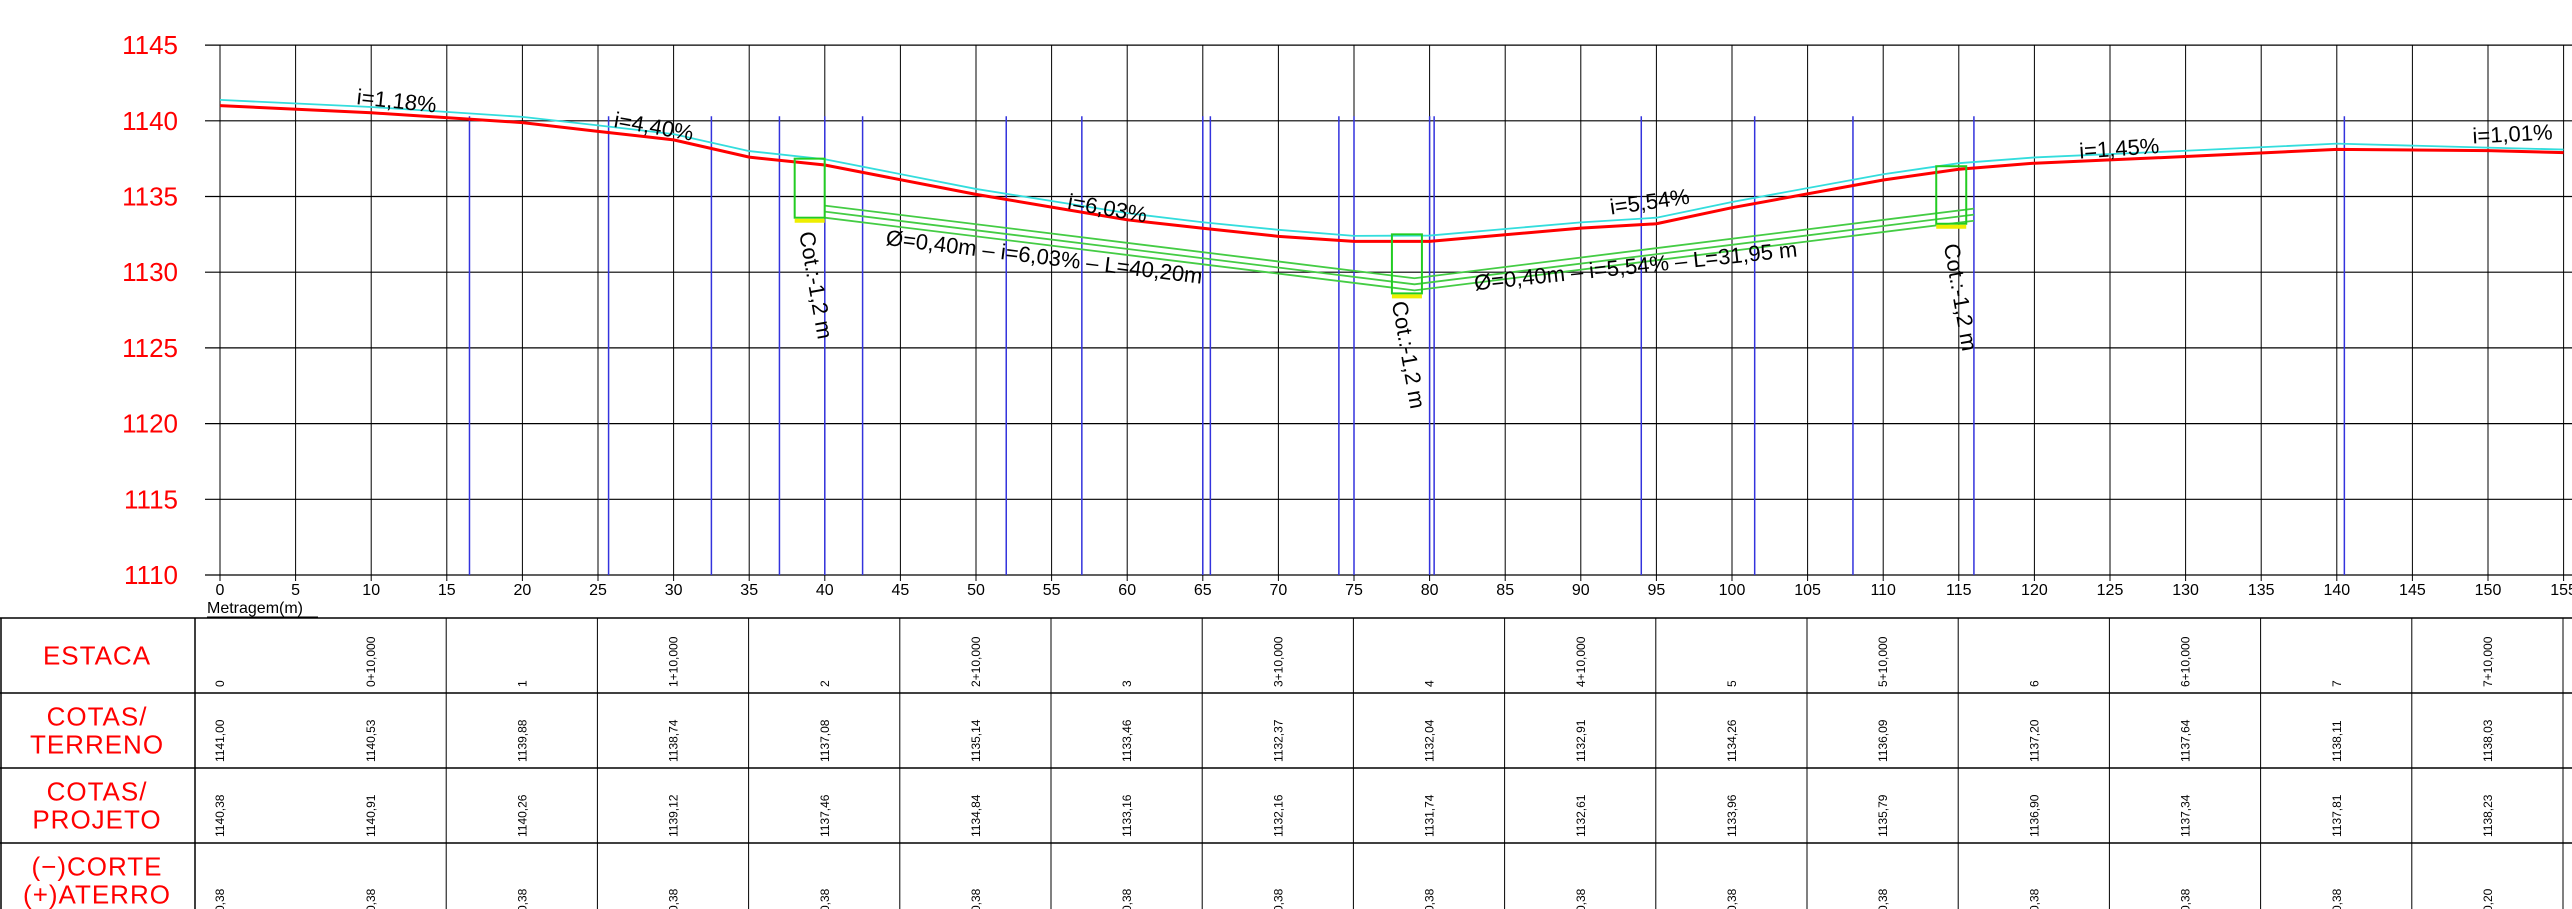 The image size is (2572, 909). What do you see at coordinates (2186, 661) in the screenshot?
I see `table-cell-estaca: 6+10,000` at bounding box center [2186, 661].